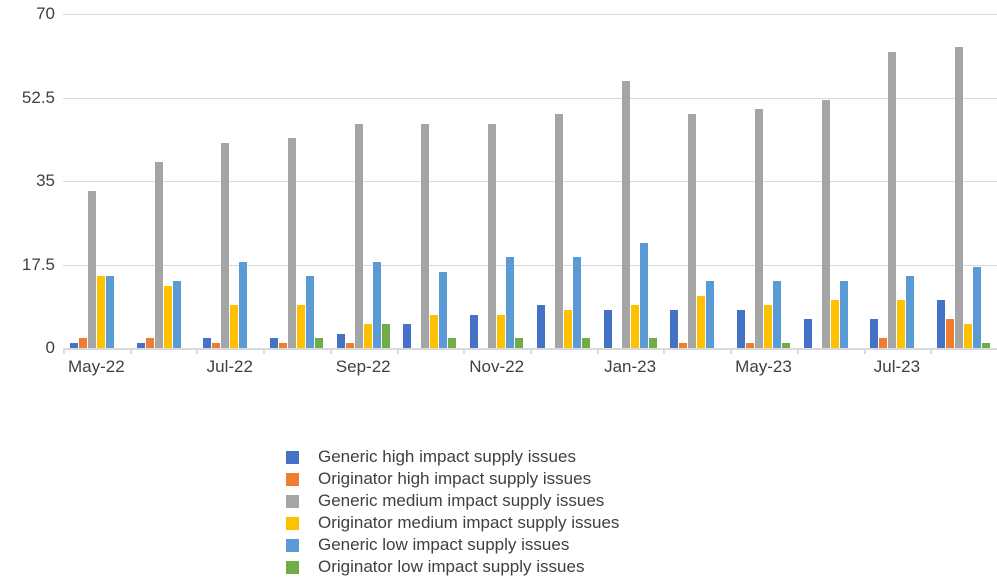 The width and height of the screenshot is (997, 580). I want to click on legend-item: Originator high impact supply issues, so click(452, 479).